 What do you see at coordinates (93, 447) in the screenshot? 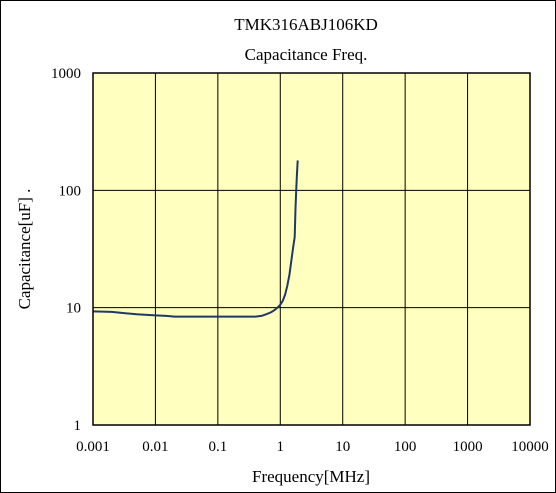
I see `x-tick-label: 0.001` at bounding box center [93, 447].